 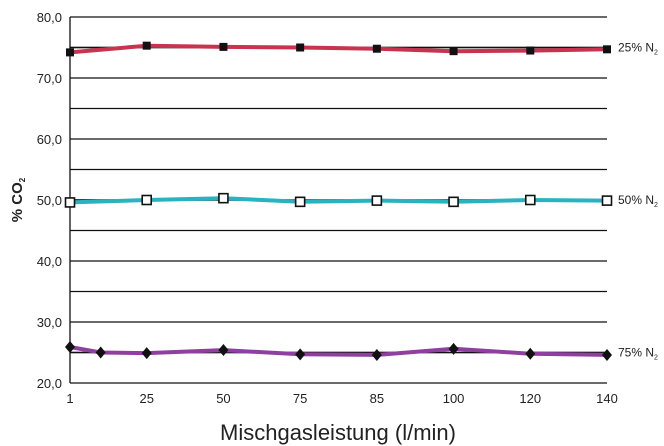 What do you see at coordinates (49, 383) in the screenshot?
I see `y-tick-label: 20,0` at bounding box center [49, 383].